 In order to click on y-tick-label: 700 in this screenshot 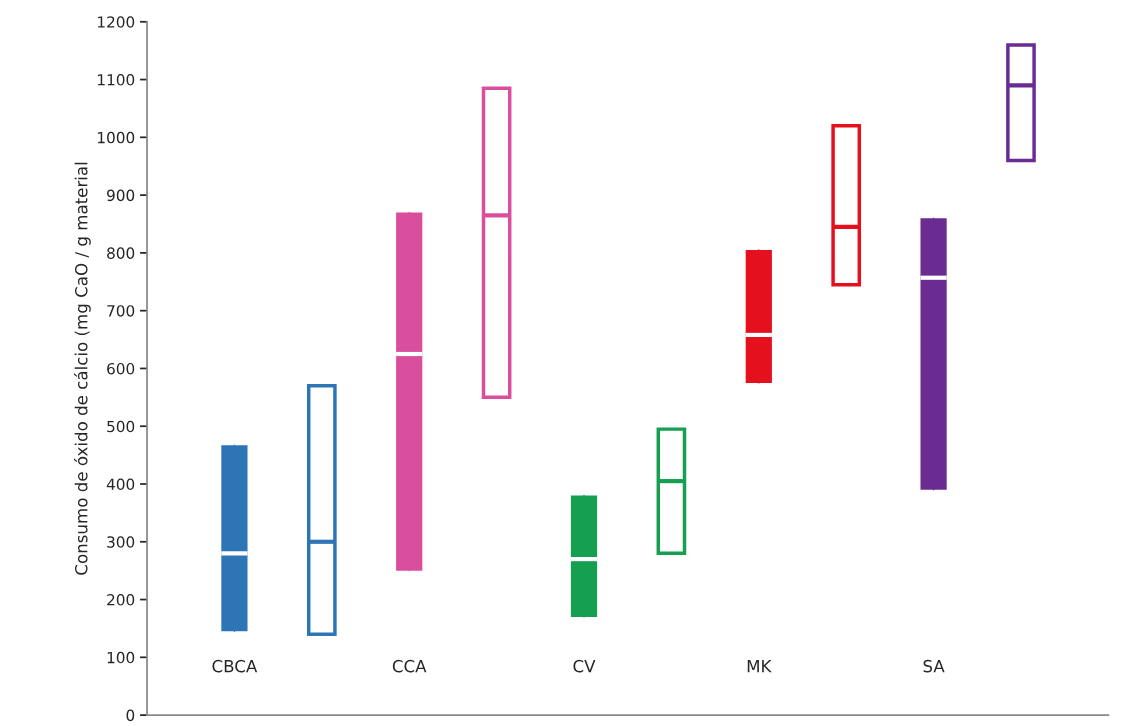, I will do `click(121, 311)`.